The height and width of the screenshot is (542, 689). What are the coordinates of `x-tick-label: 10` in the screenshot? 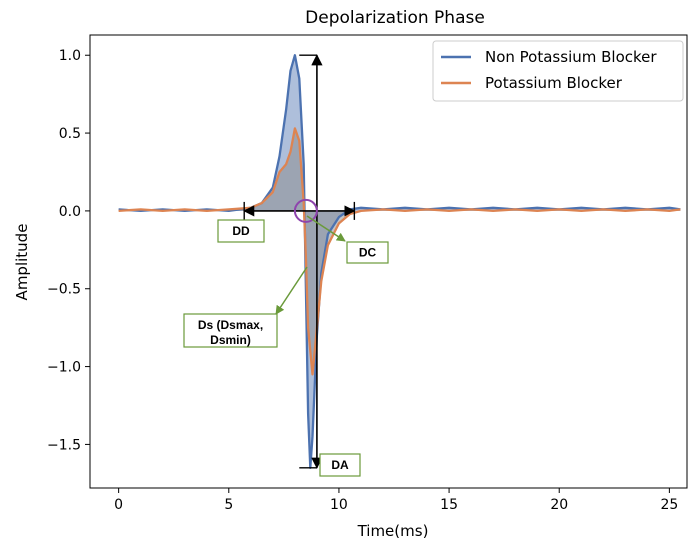 It's located at (339, 505).